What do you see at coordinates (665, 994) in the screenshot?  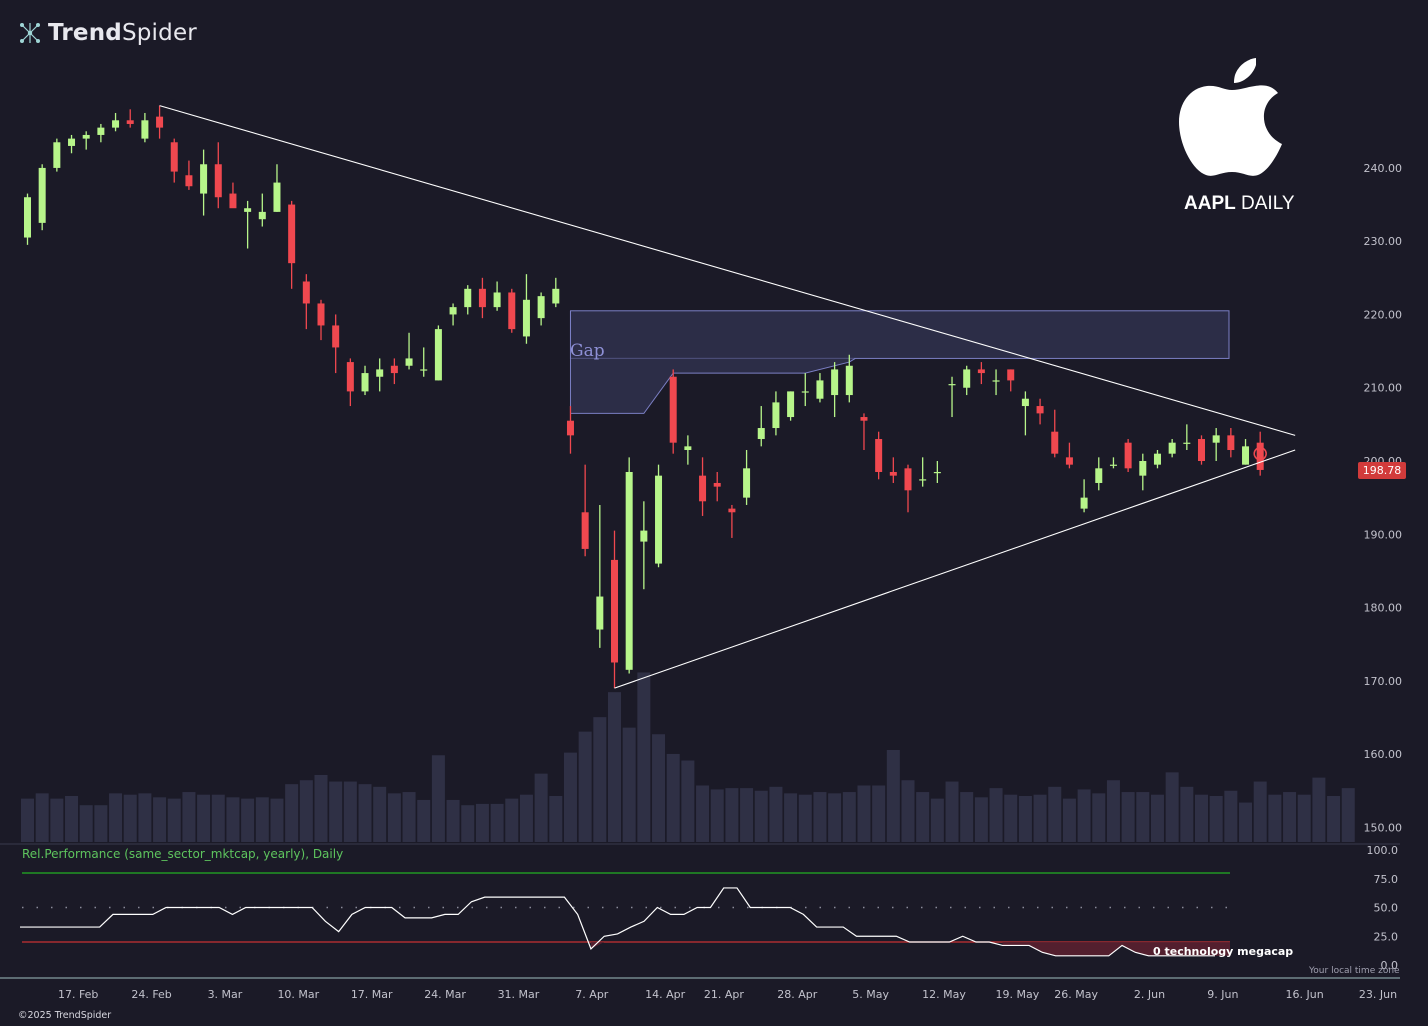 I see `date-tick-label: 14. Apr` at bounding box center [665, 994].